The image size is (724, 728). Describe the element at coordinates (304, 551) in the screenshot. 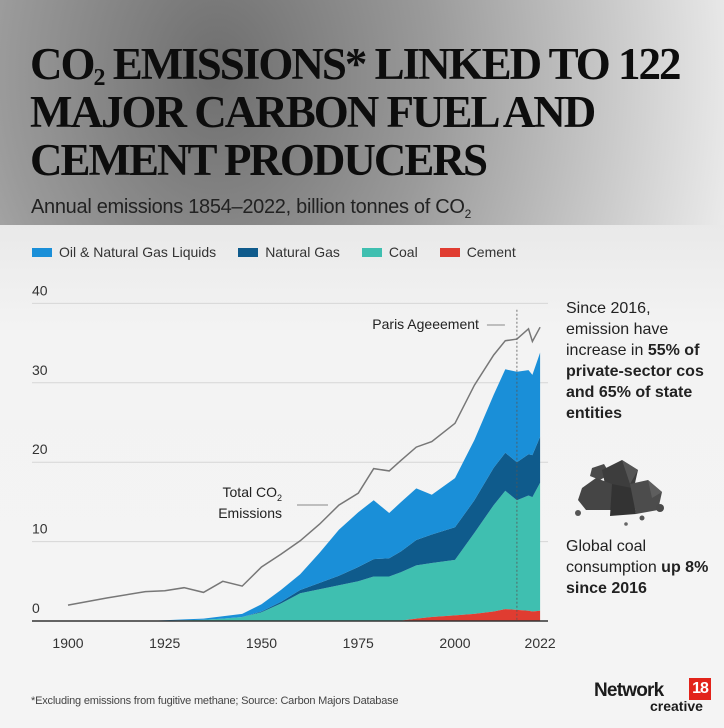

I see `area-coal` at that location.